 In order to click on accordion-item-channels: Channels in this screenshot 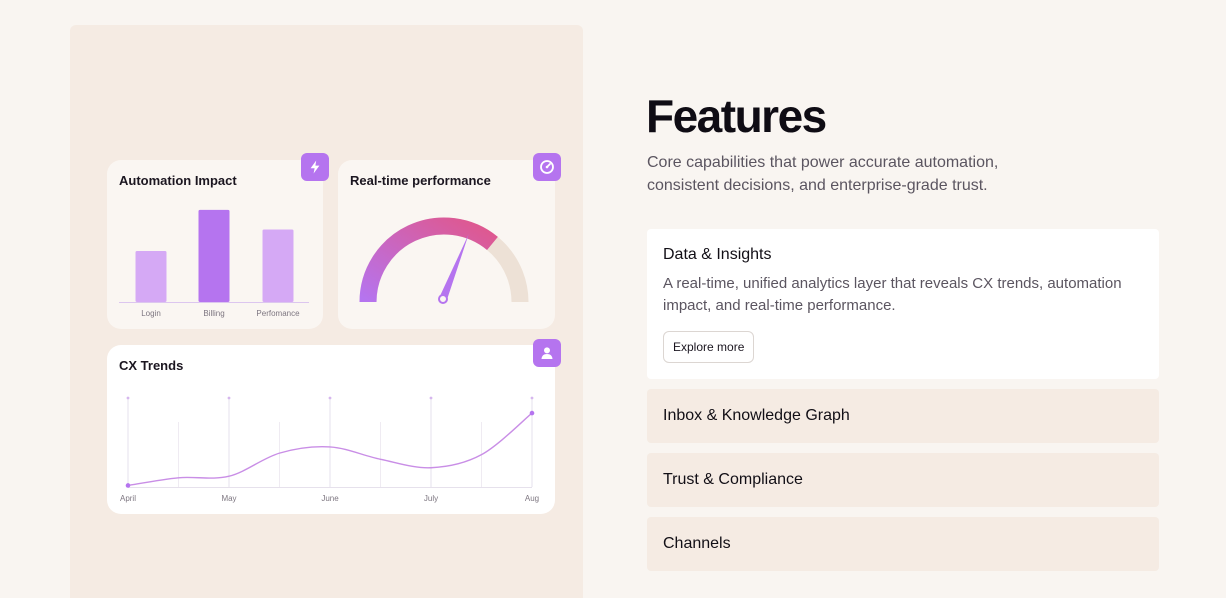, I will do `click(903, 544)`.